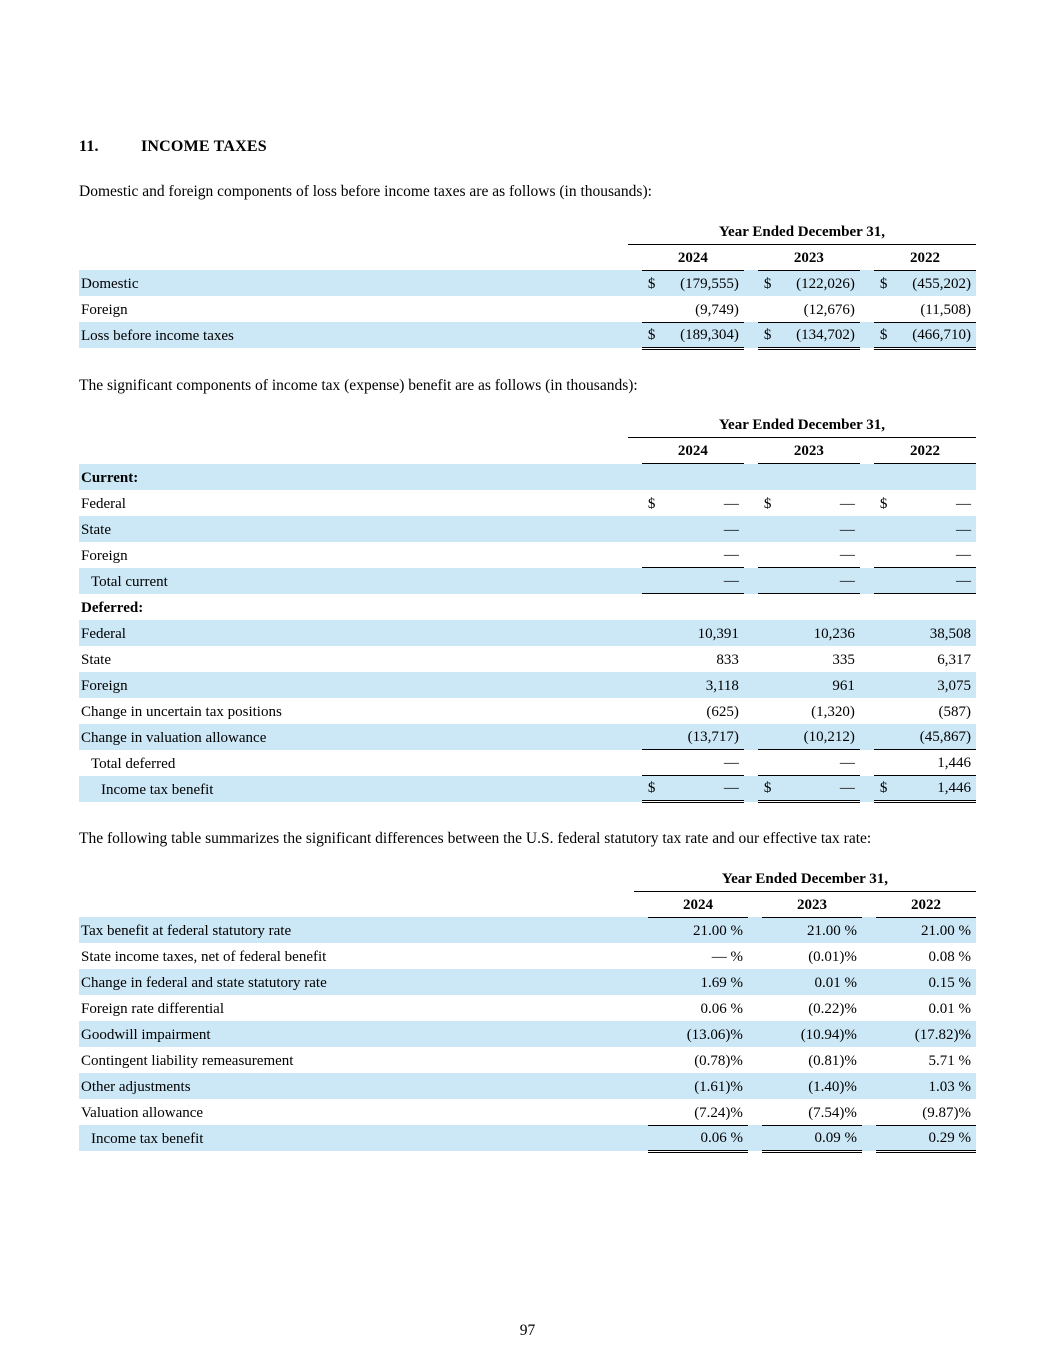 This screenshot has width=1055, height=1365. What do you see at coordinates (187, 1061) in the screenshot?
I see `row-label: Contingent liability remeasurement` at bounding box center [187, 1061].